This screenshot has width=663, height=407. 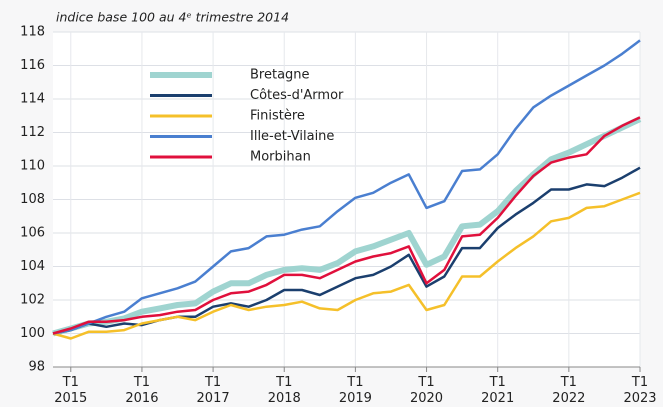 What do you see at coordinates (292, 136) in the screenshot?
I see `legend-label: Ille-et-Vilaine` at bounding box center [292, 136].